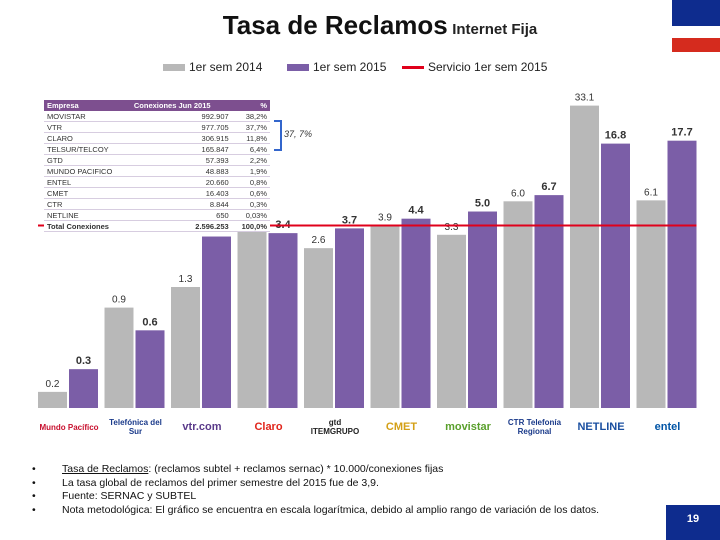  Describe the element at coordinates (87, 105) in the screenshot. I see `table-header-empresa: Empresa` at that location.